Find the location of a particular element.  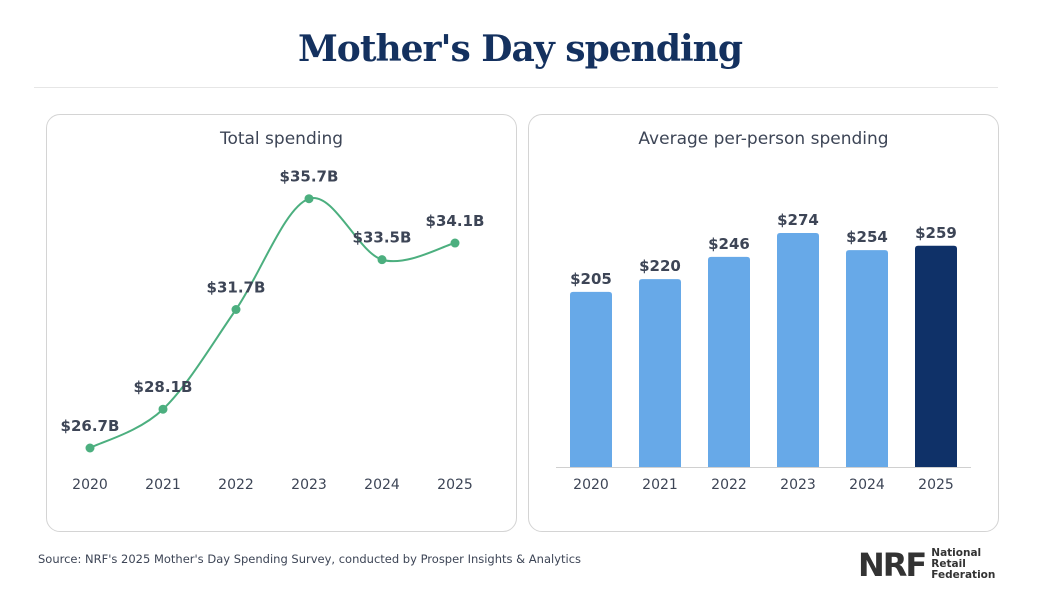

line-point-2023 is located at coordinates (309, 199).